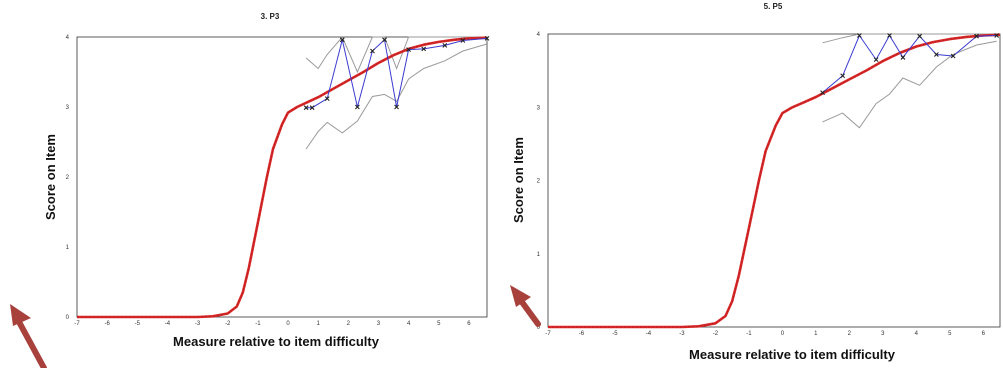 This screenshot has width=1003, height=368. What do you see at coordinates (773, 6) in the screenshot?
I see `chart-title: 5. P5` at bounding box center [773, 6].